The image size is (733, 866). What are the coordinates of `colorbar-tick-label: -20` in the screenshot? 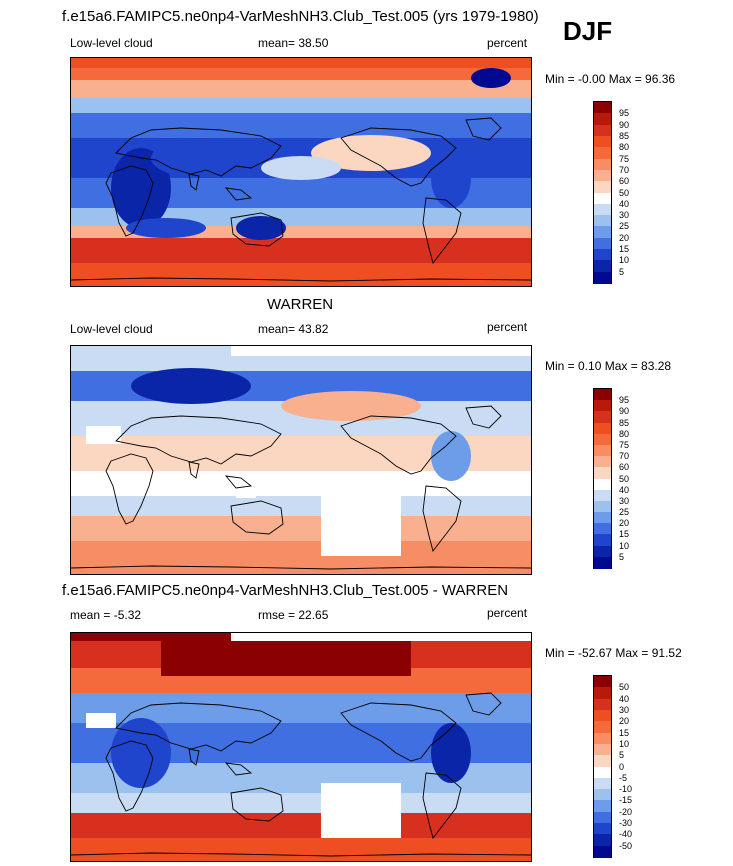 It's located at (626, 811).